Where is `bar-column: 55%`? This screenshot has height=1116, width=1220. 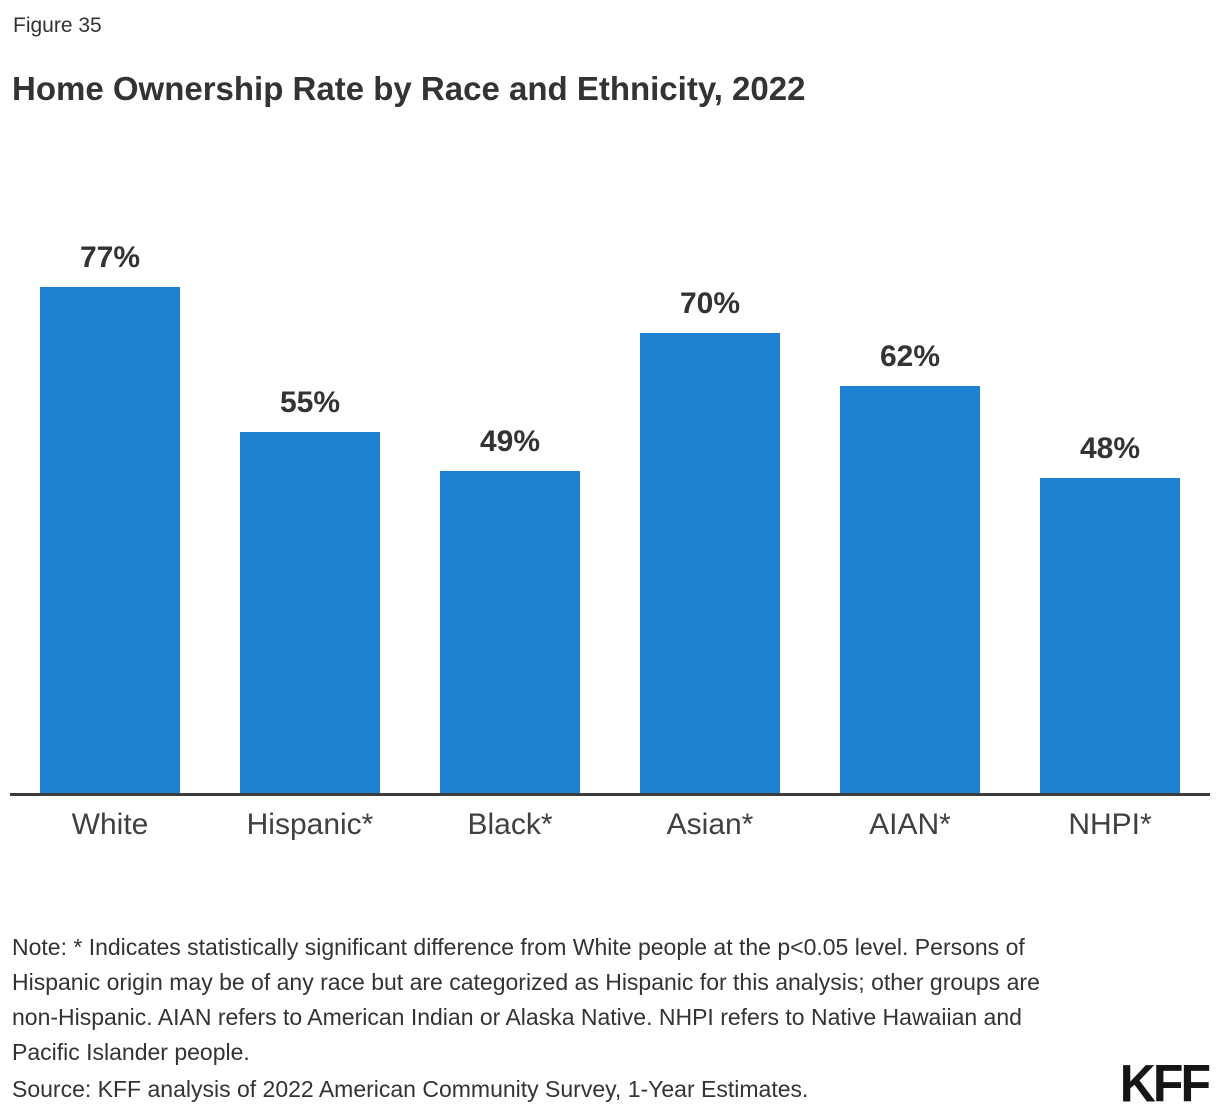
bar-column: 55% is located at coordinates (310, 590).